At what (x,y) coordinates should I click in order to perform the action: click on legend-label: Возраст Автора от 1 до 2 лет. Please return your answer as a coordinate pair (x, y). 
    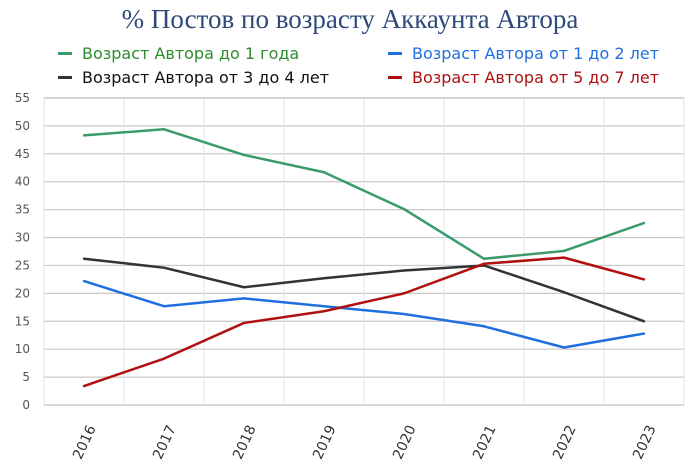
    Looking at the image, I should click on (536, 53).